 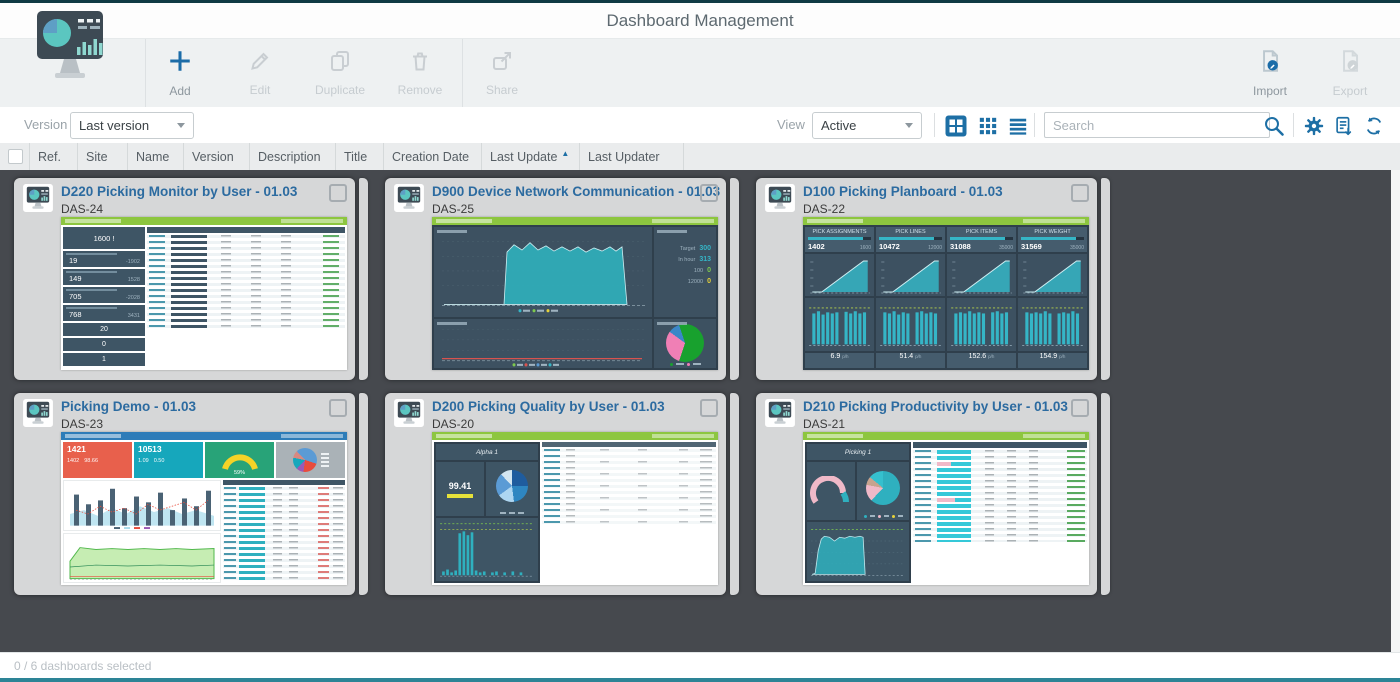 I want to click on add-icon, so click(x=180, y=63).